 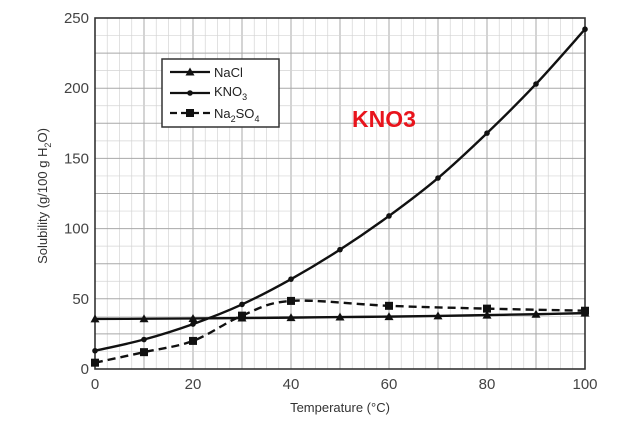 I want to click on x-tick-label: 40, so click(x=291, y=384).